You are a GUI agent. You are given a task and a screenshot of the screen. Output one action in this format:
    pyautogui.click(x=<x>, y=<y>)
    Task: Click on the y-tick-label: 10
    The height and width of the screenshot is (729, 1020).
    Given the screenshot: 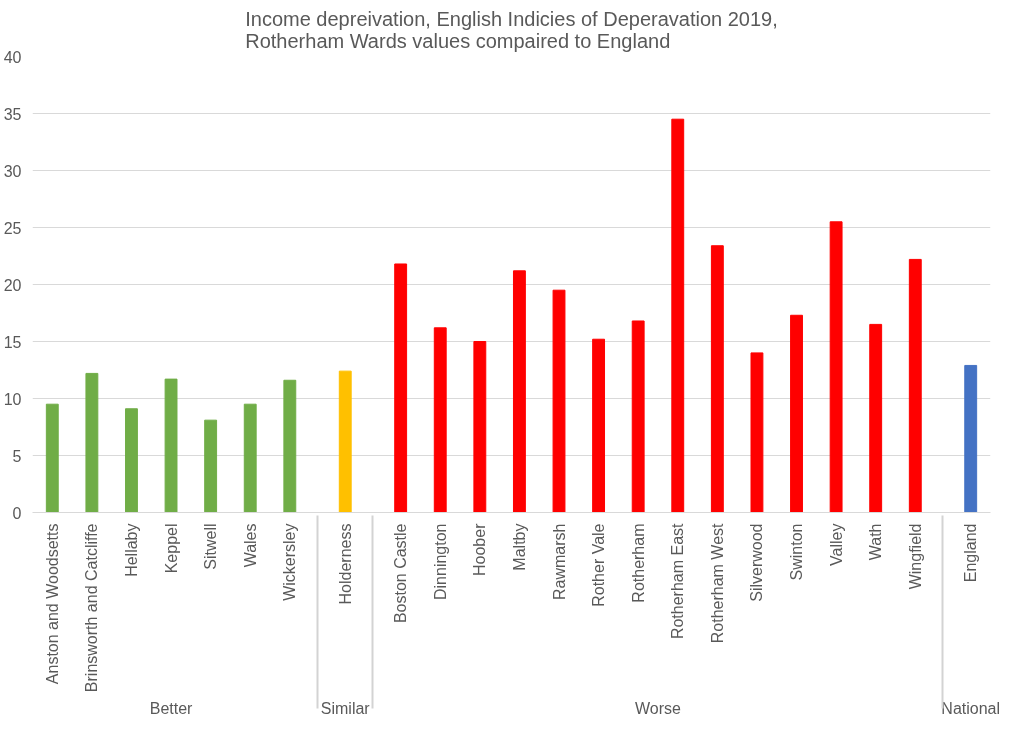 What is the action you would take?
    pyautogui.click(x=12, y=399)
    